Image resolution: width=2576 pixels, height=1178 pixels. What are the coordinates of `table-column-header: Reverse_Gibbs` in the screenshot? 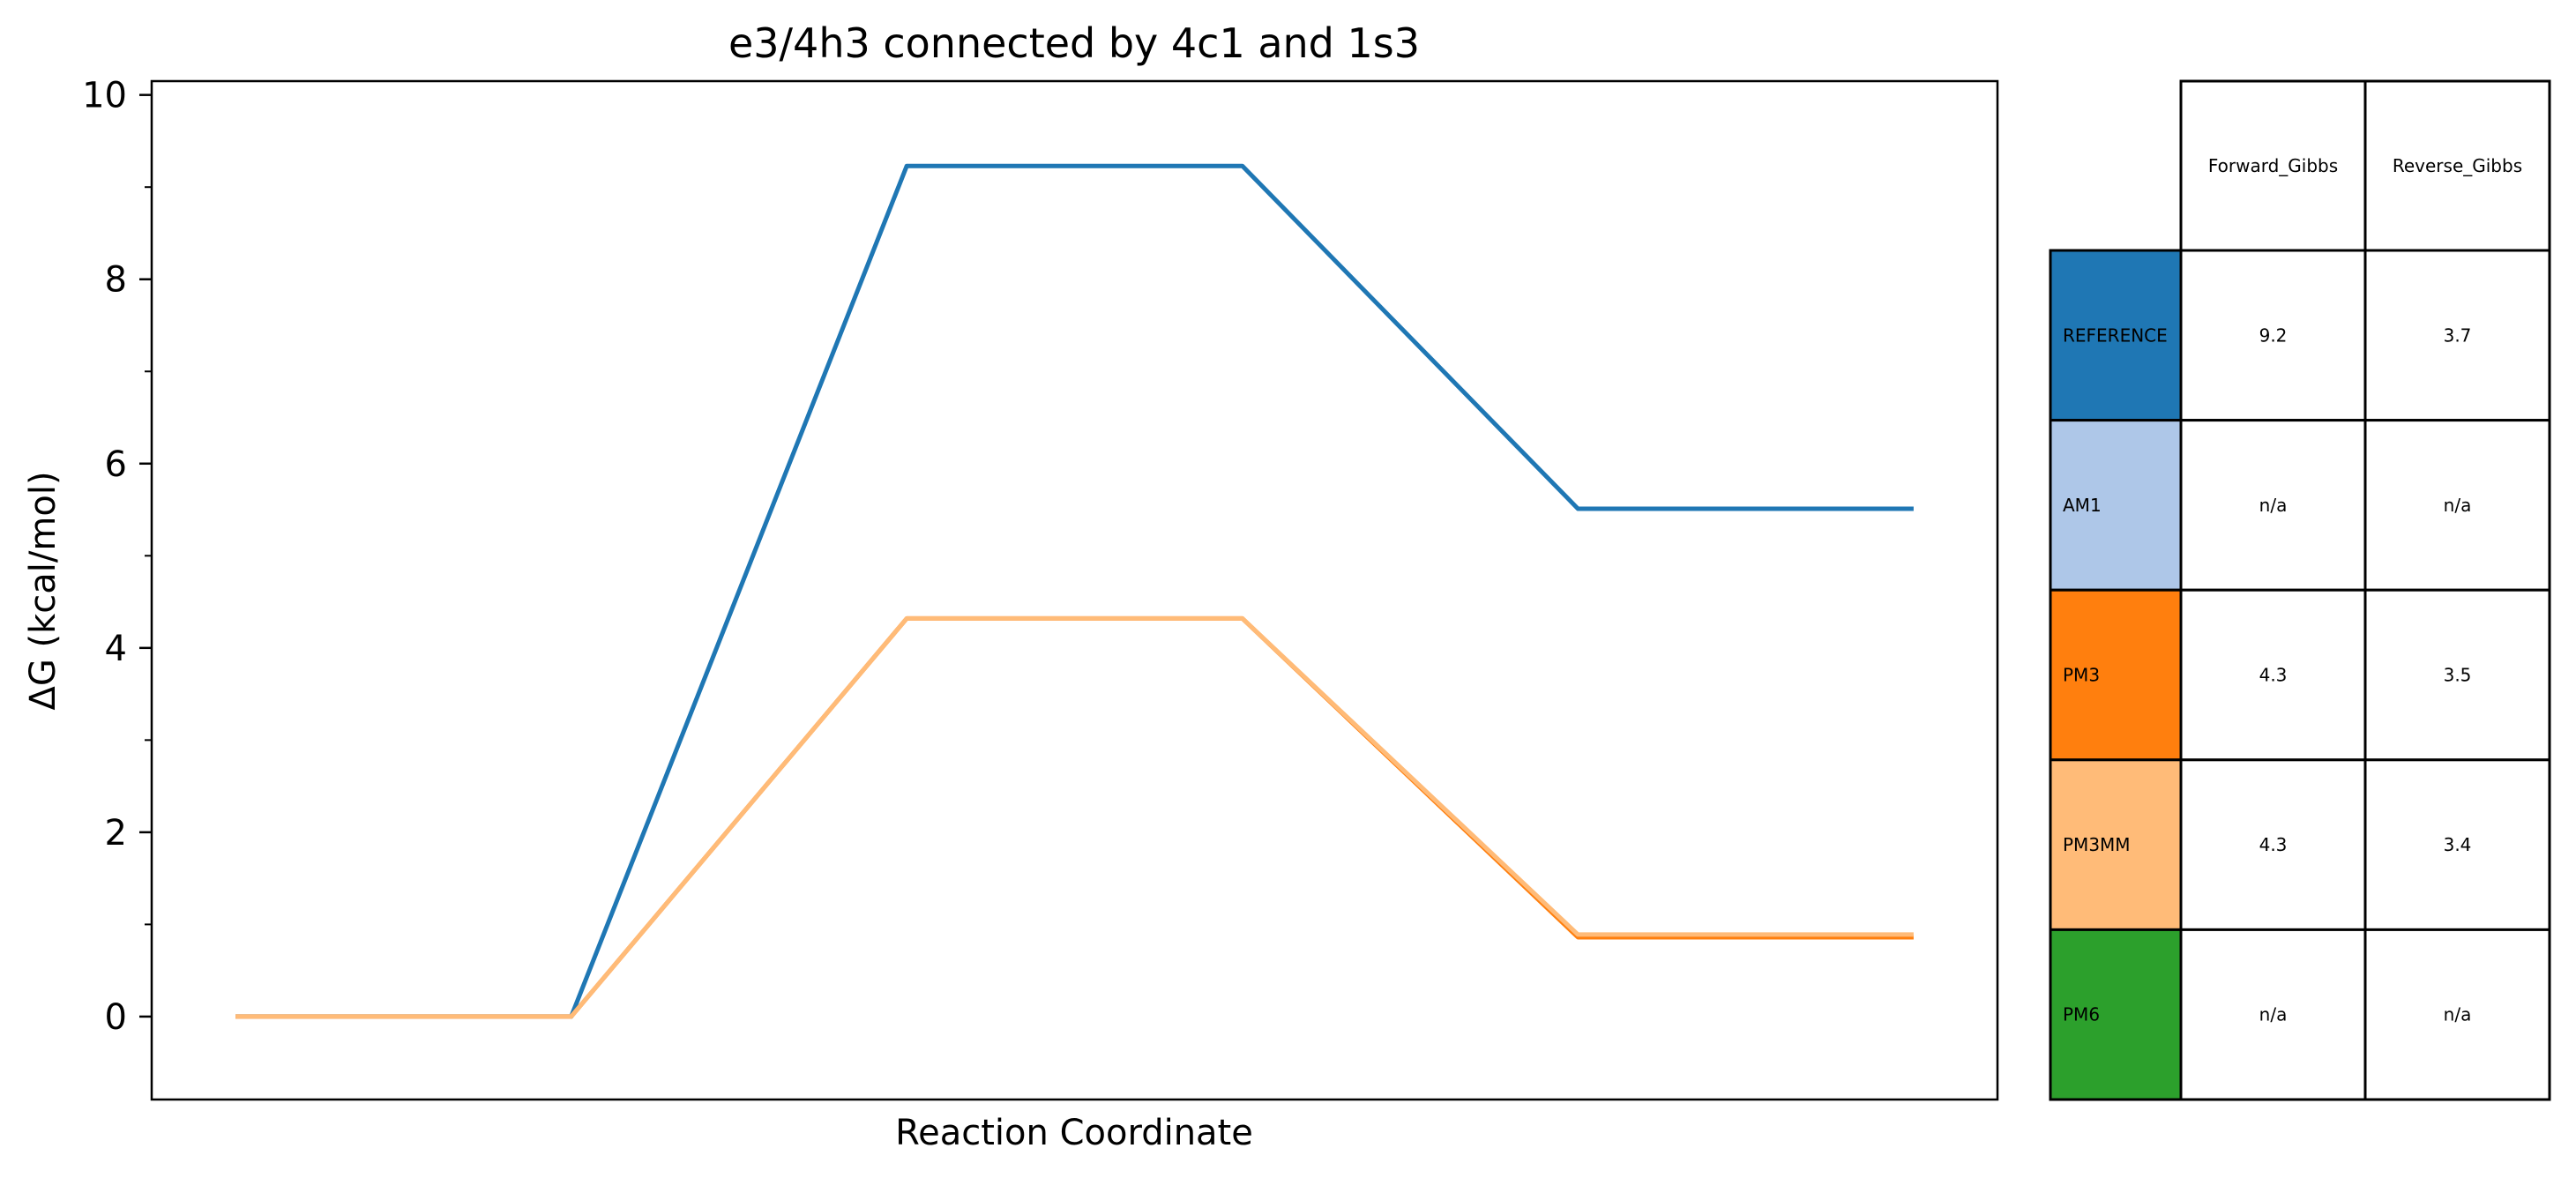 It's located at (2457, 166).